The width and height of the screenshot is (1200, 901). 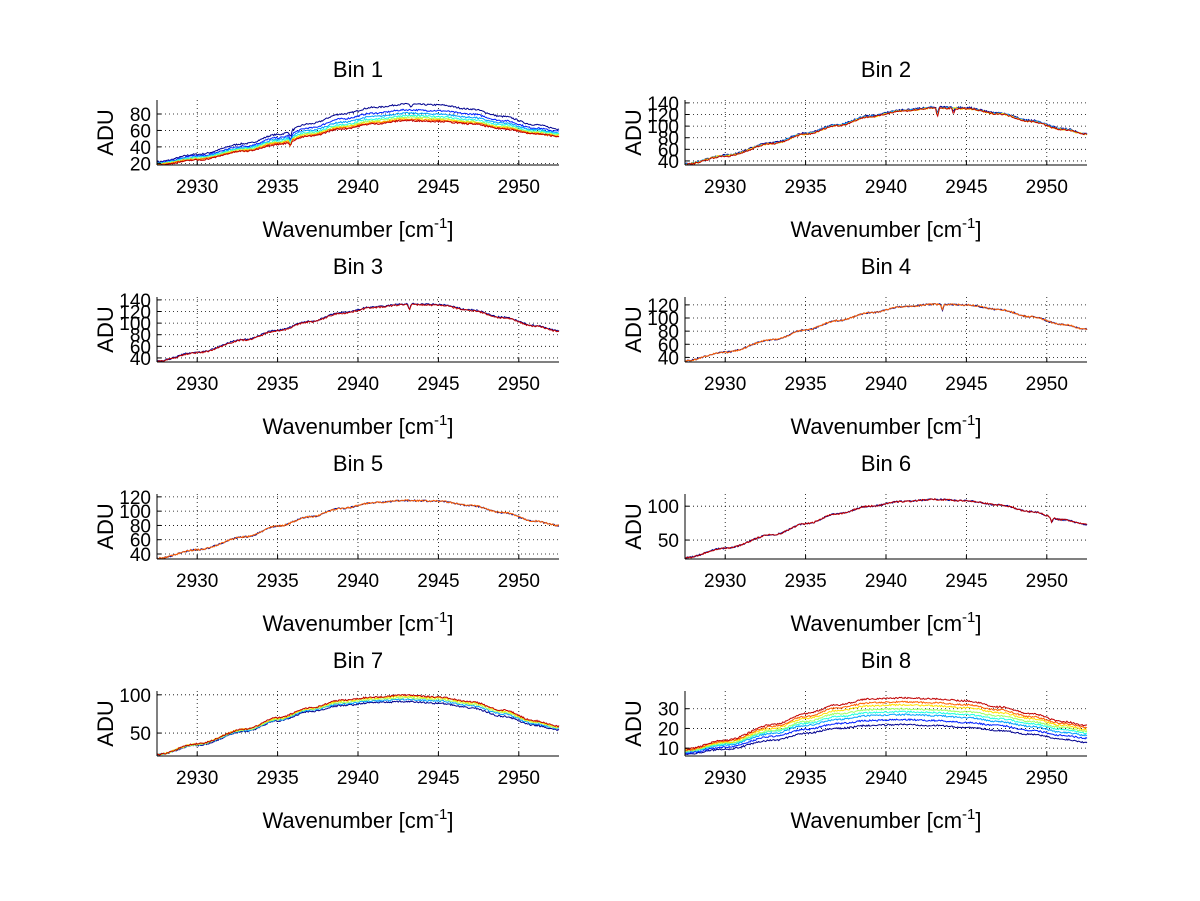 What do you see at coordinates (886, 660) in the screenshot?
I see `chart-title: Bin 8` at bounding box center [886, 660].